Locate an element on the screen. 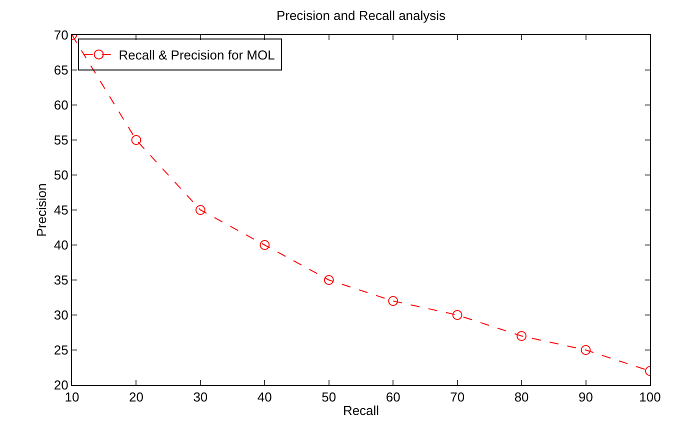 The width and height of the screenshot is (673, 428). y-tick-label: 70 is located at coordinates (61, 35).